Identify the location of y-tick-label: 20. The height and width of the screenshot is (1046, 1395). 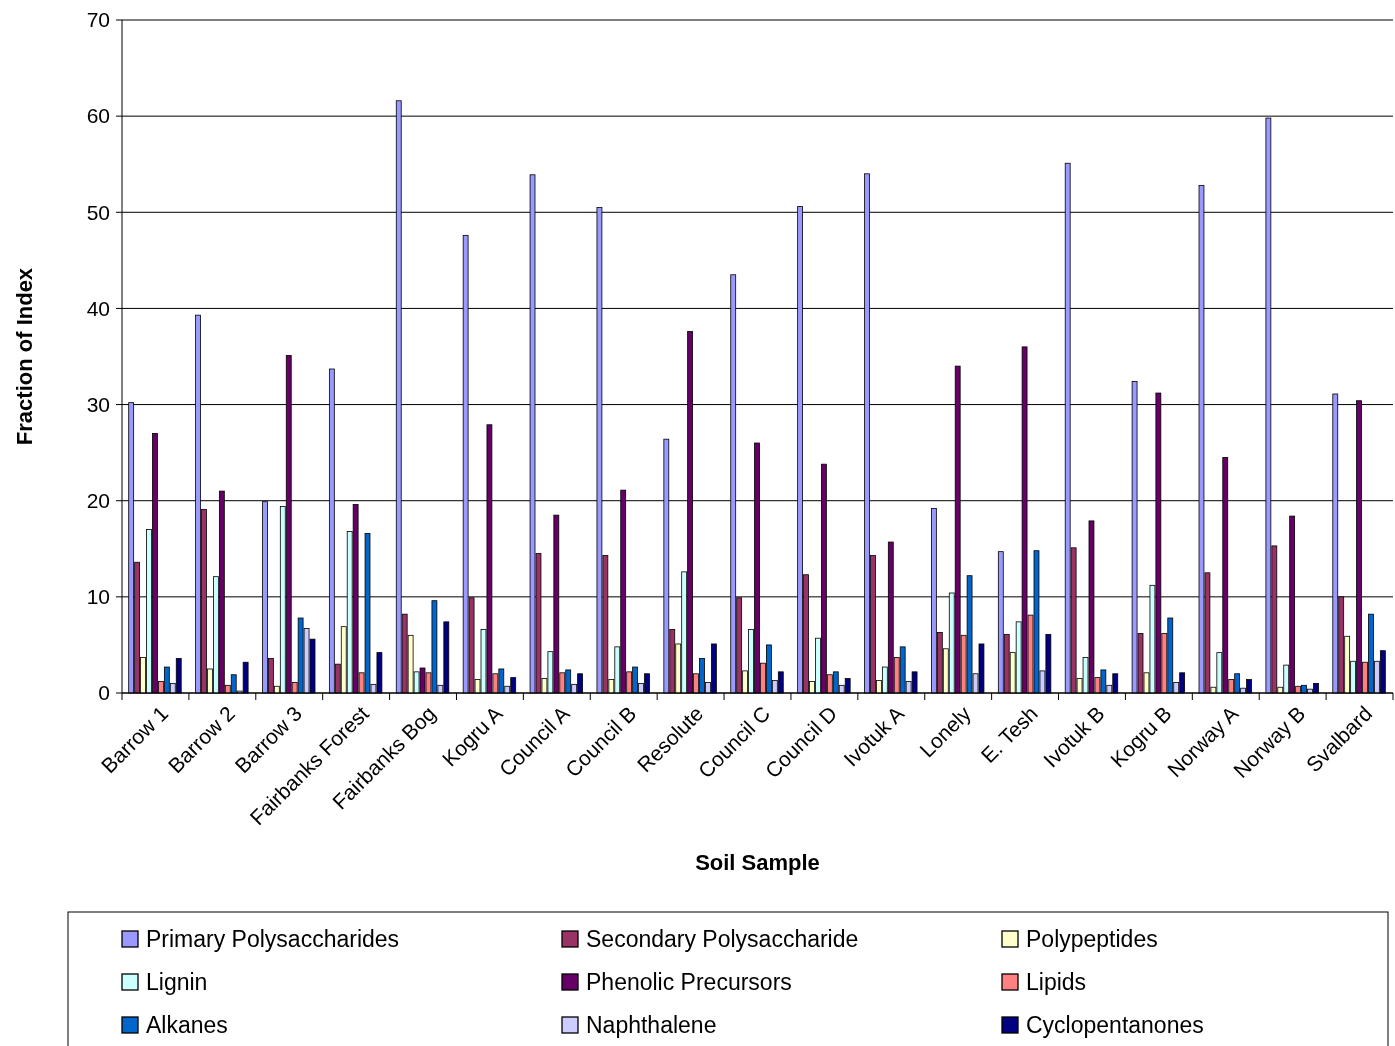
(98, 501).